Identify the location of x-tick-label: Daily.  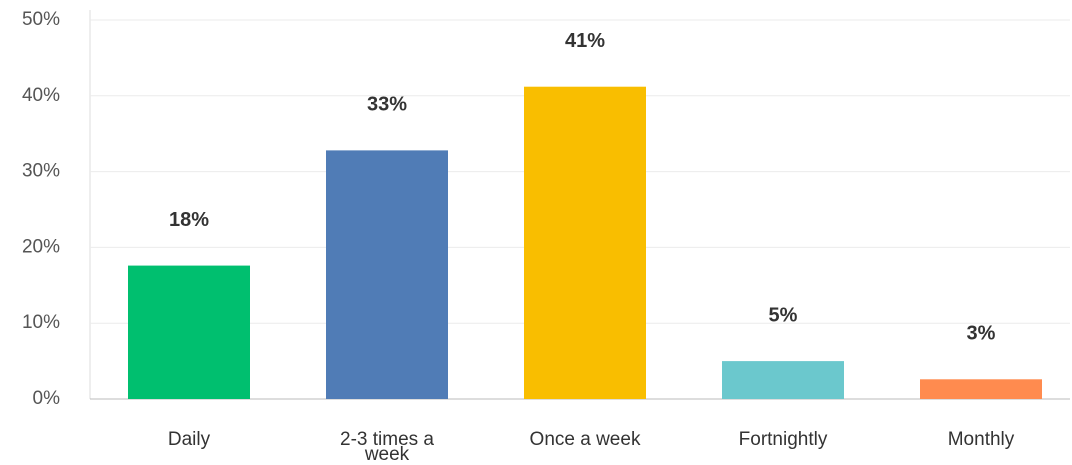
(189, 439).